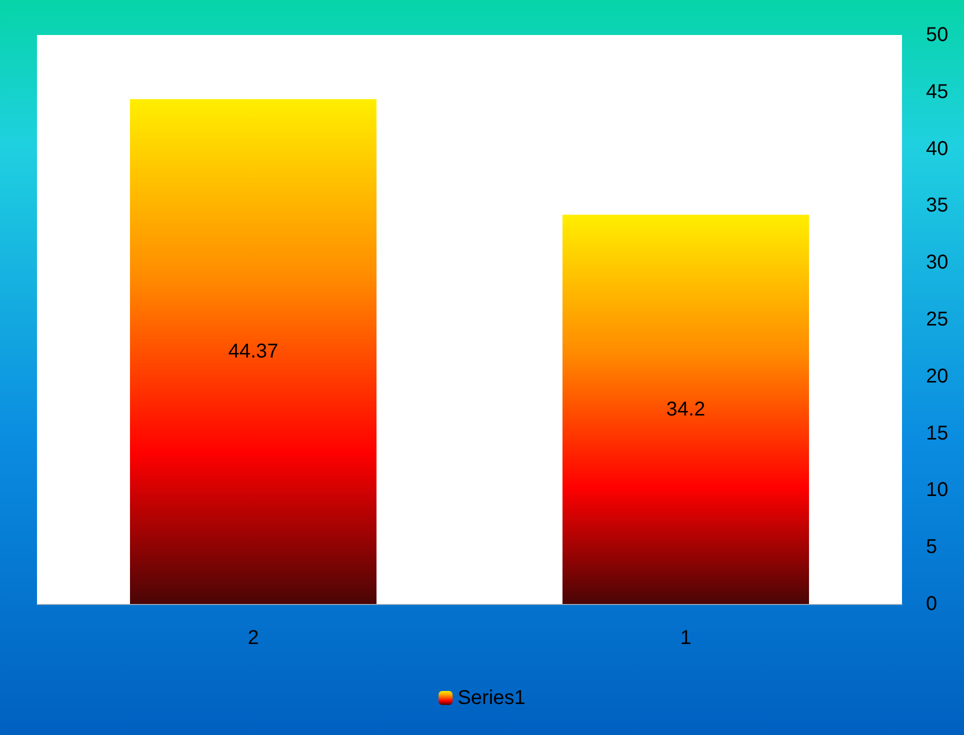  I want to click on x-tick-label: 1, so click(686, 638).